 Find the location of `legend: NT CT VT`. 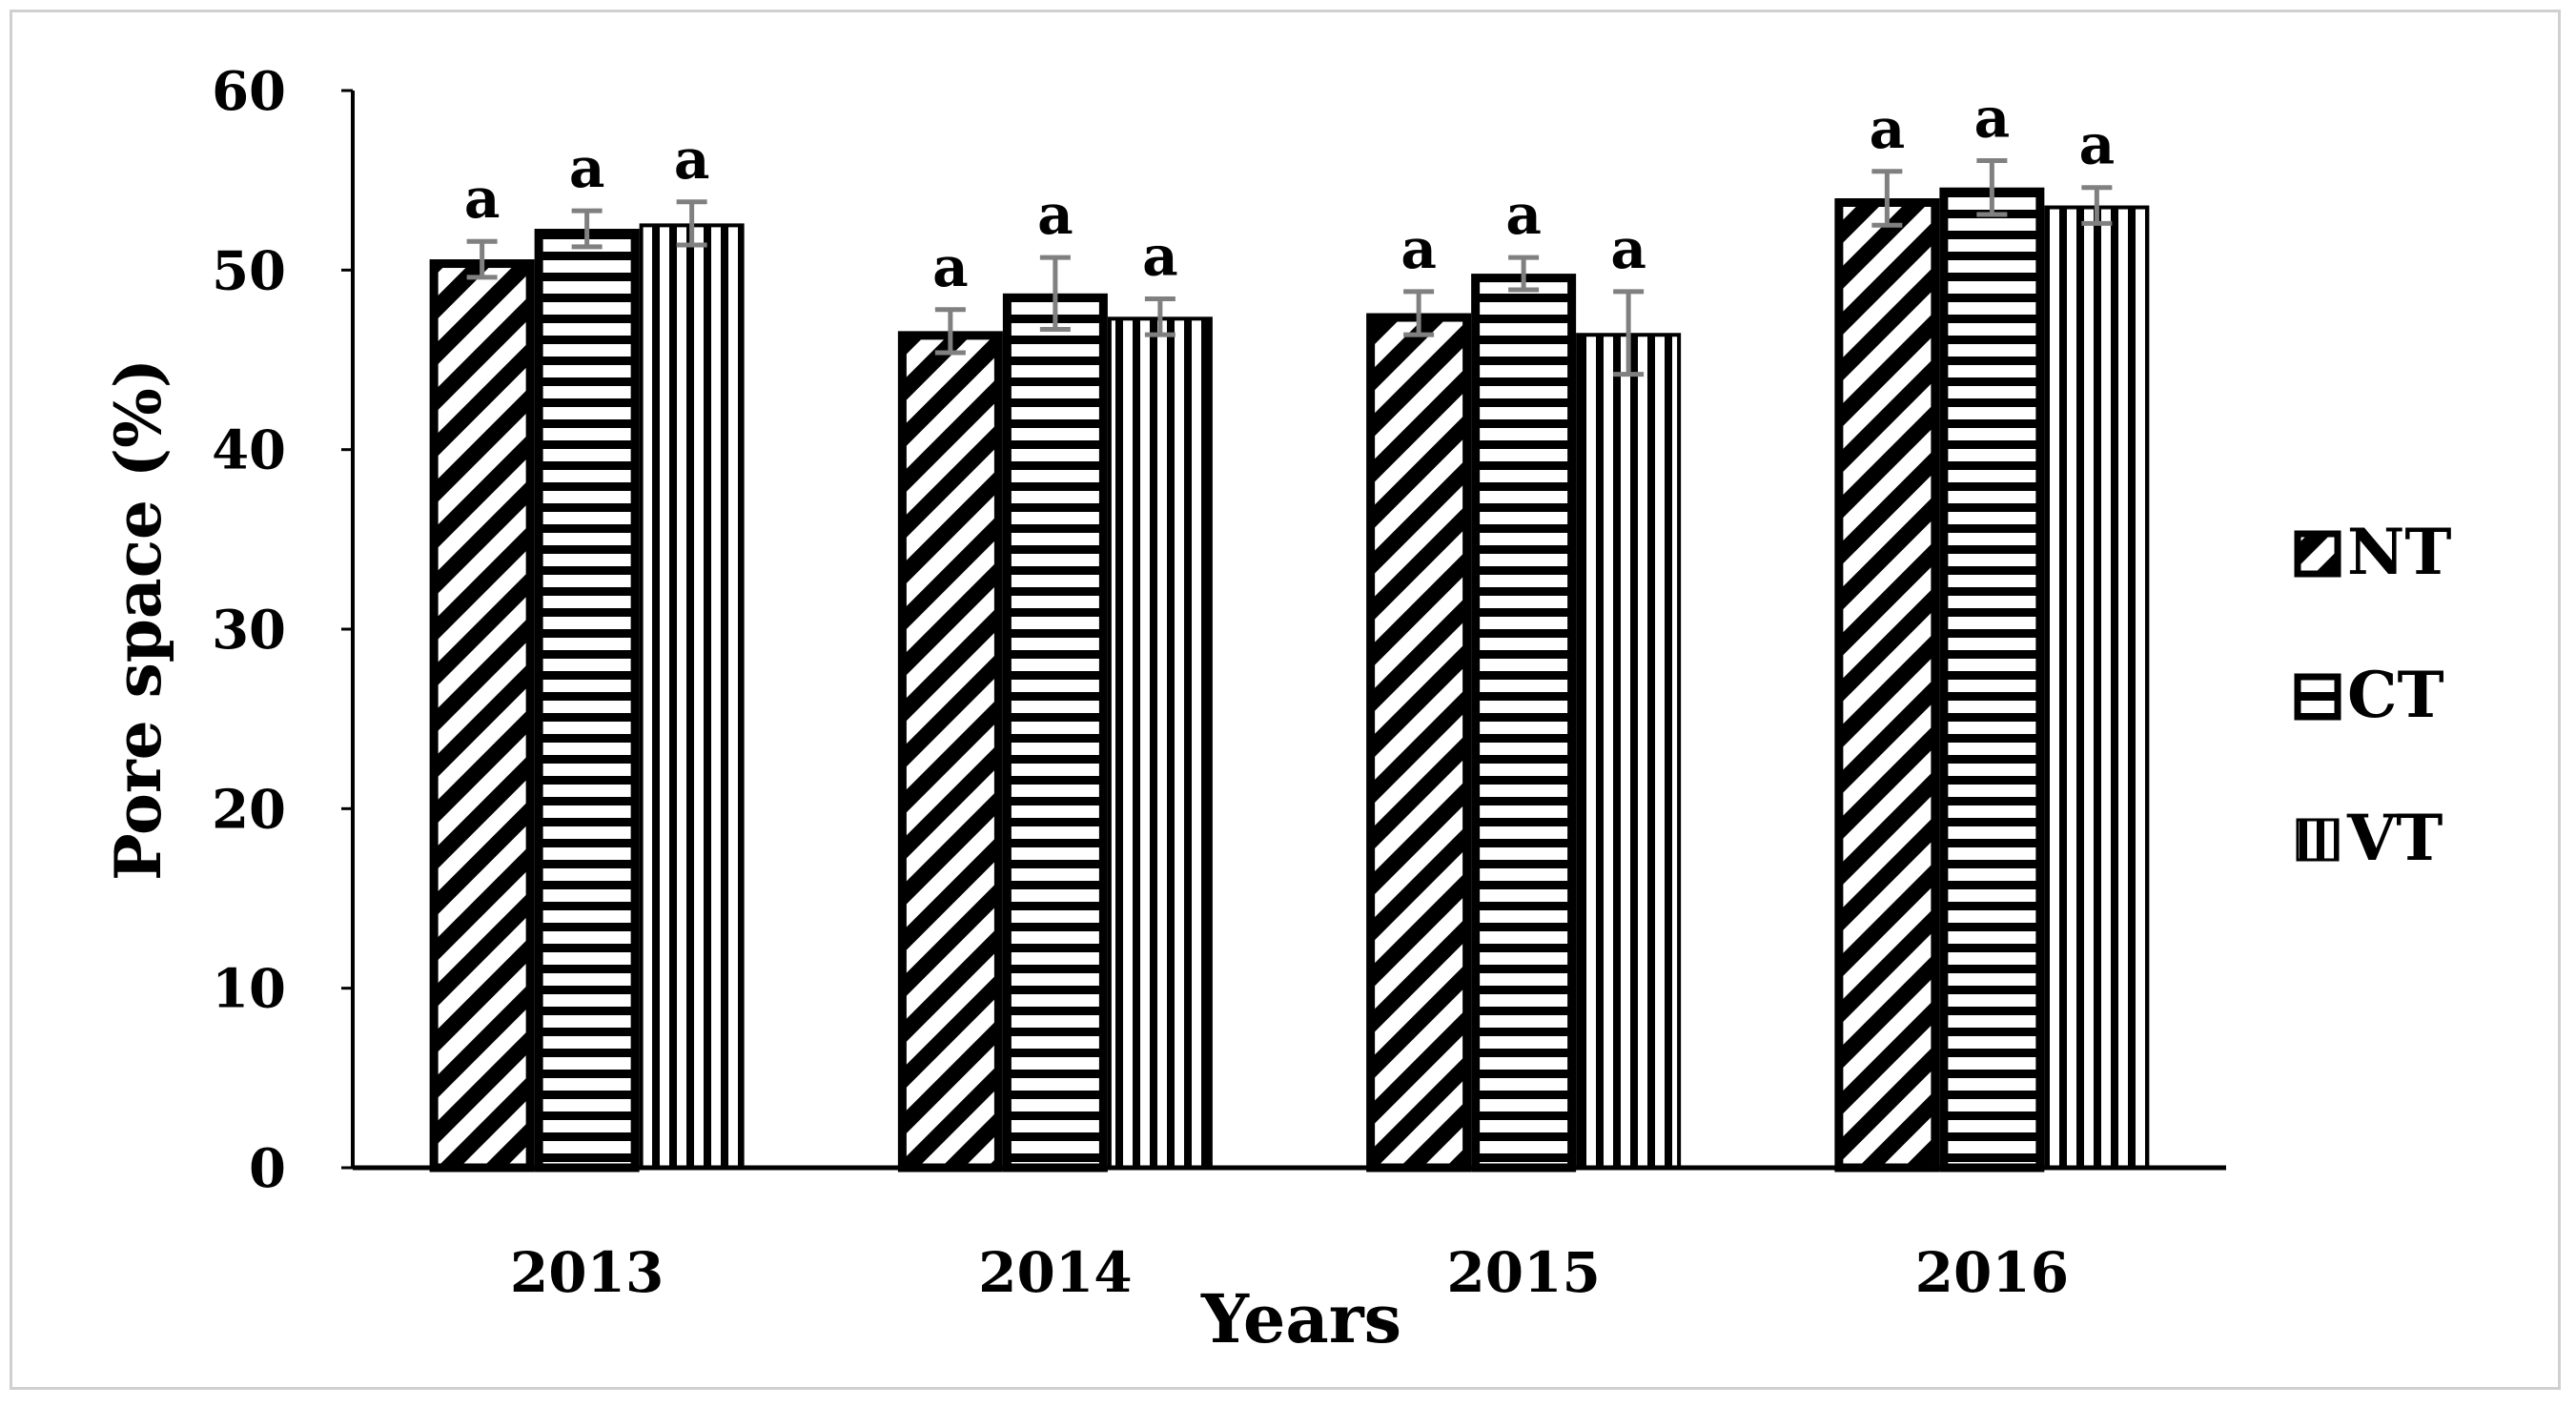

legend: NT CT VT is located at coordinates (2372, 695).